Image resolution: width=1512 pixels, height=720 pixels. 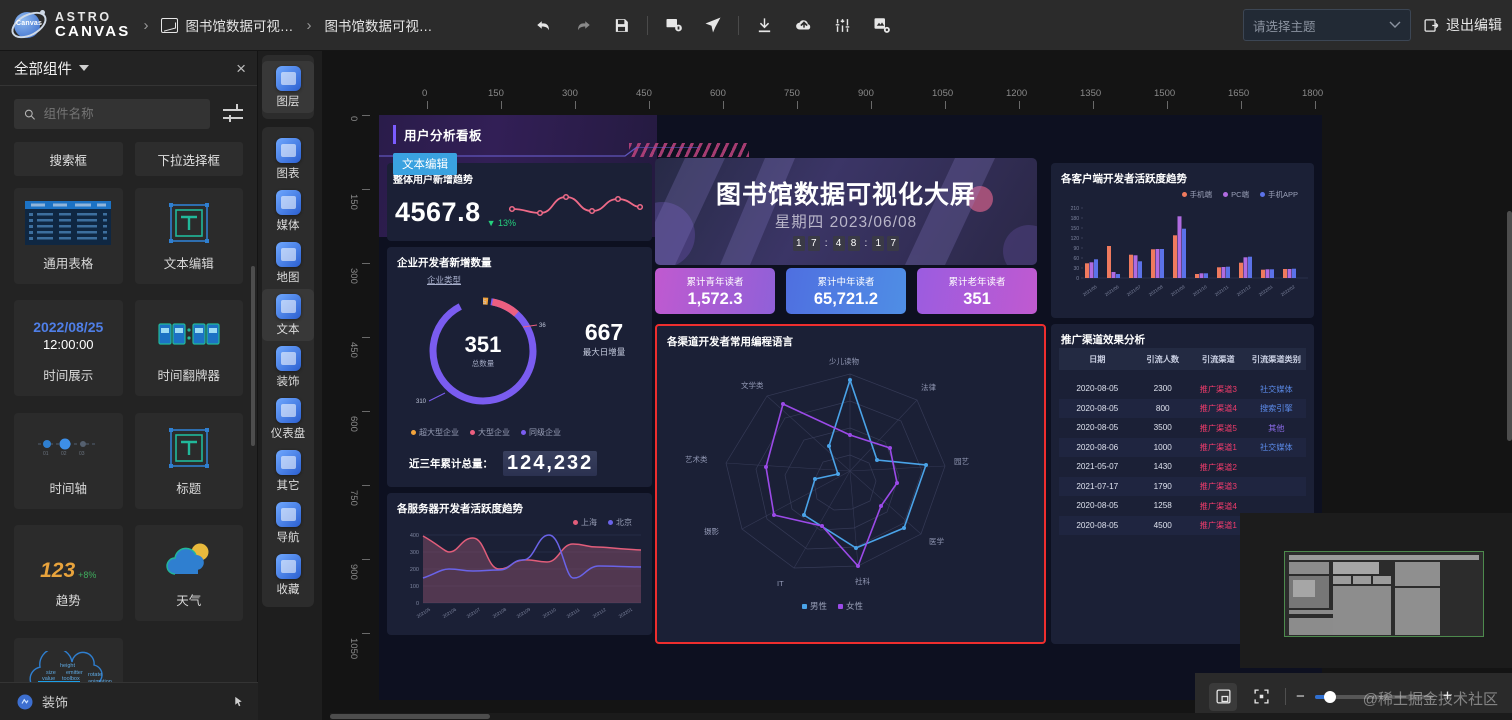 I want to click on download-button, so click(x=764, y=25).